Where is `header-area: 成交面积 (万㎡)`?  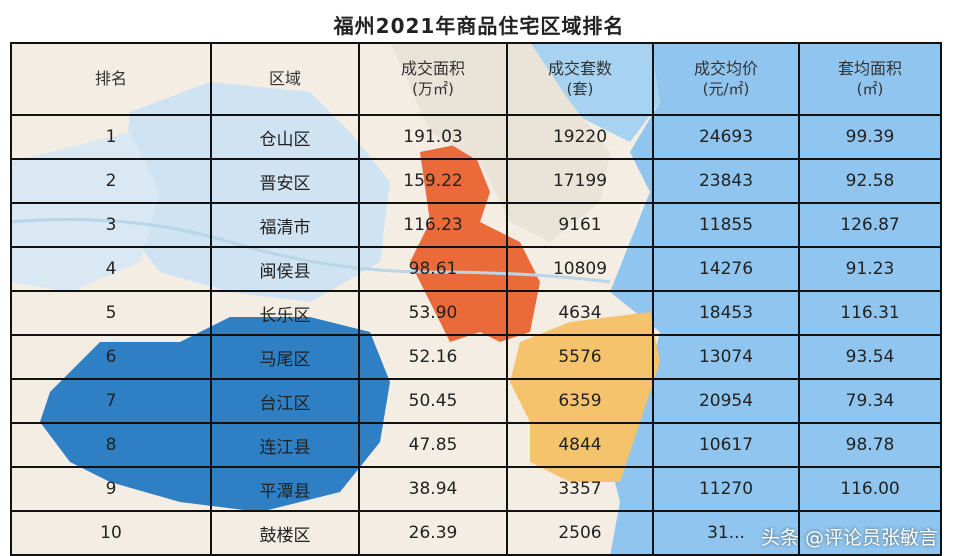 header-area: 成交面积 (万㎡) is located at coordinates (433, 79).